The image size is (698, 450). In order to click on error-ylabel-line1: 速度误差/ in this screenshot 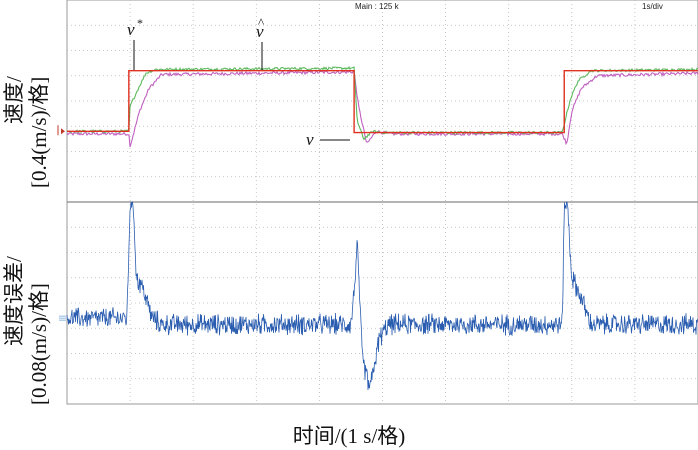, I will do `click(14, 301)`.